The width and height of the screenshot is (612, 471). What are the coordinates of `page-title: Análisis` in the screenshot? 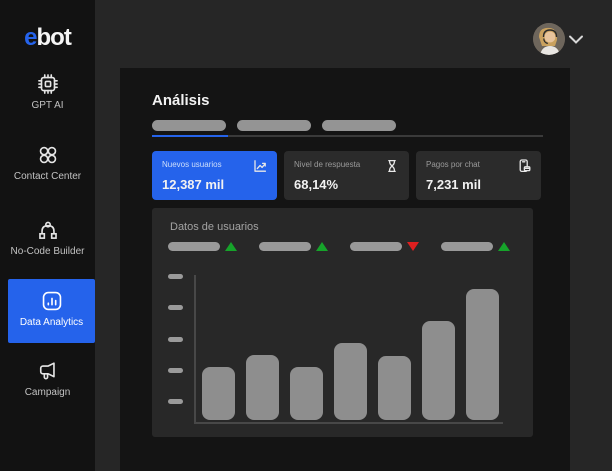 It's located at (181, 100).